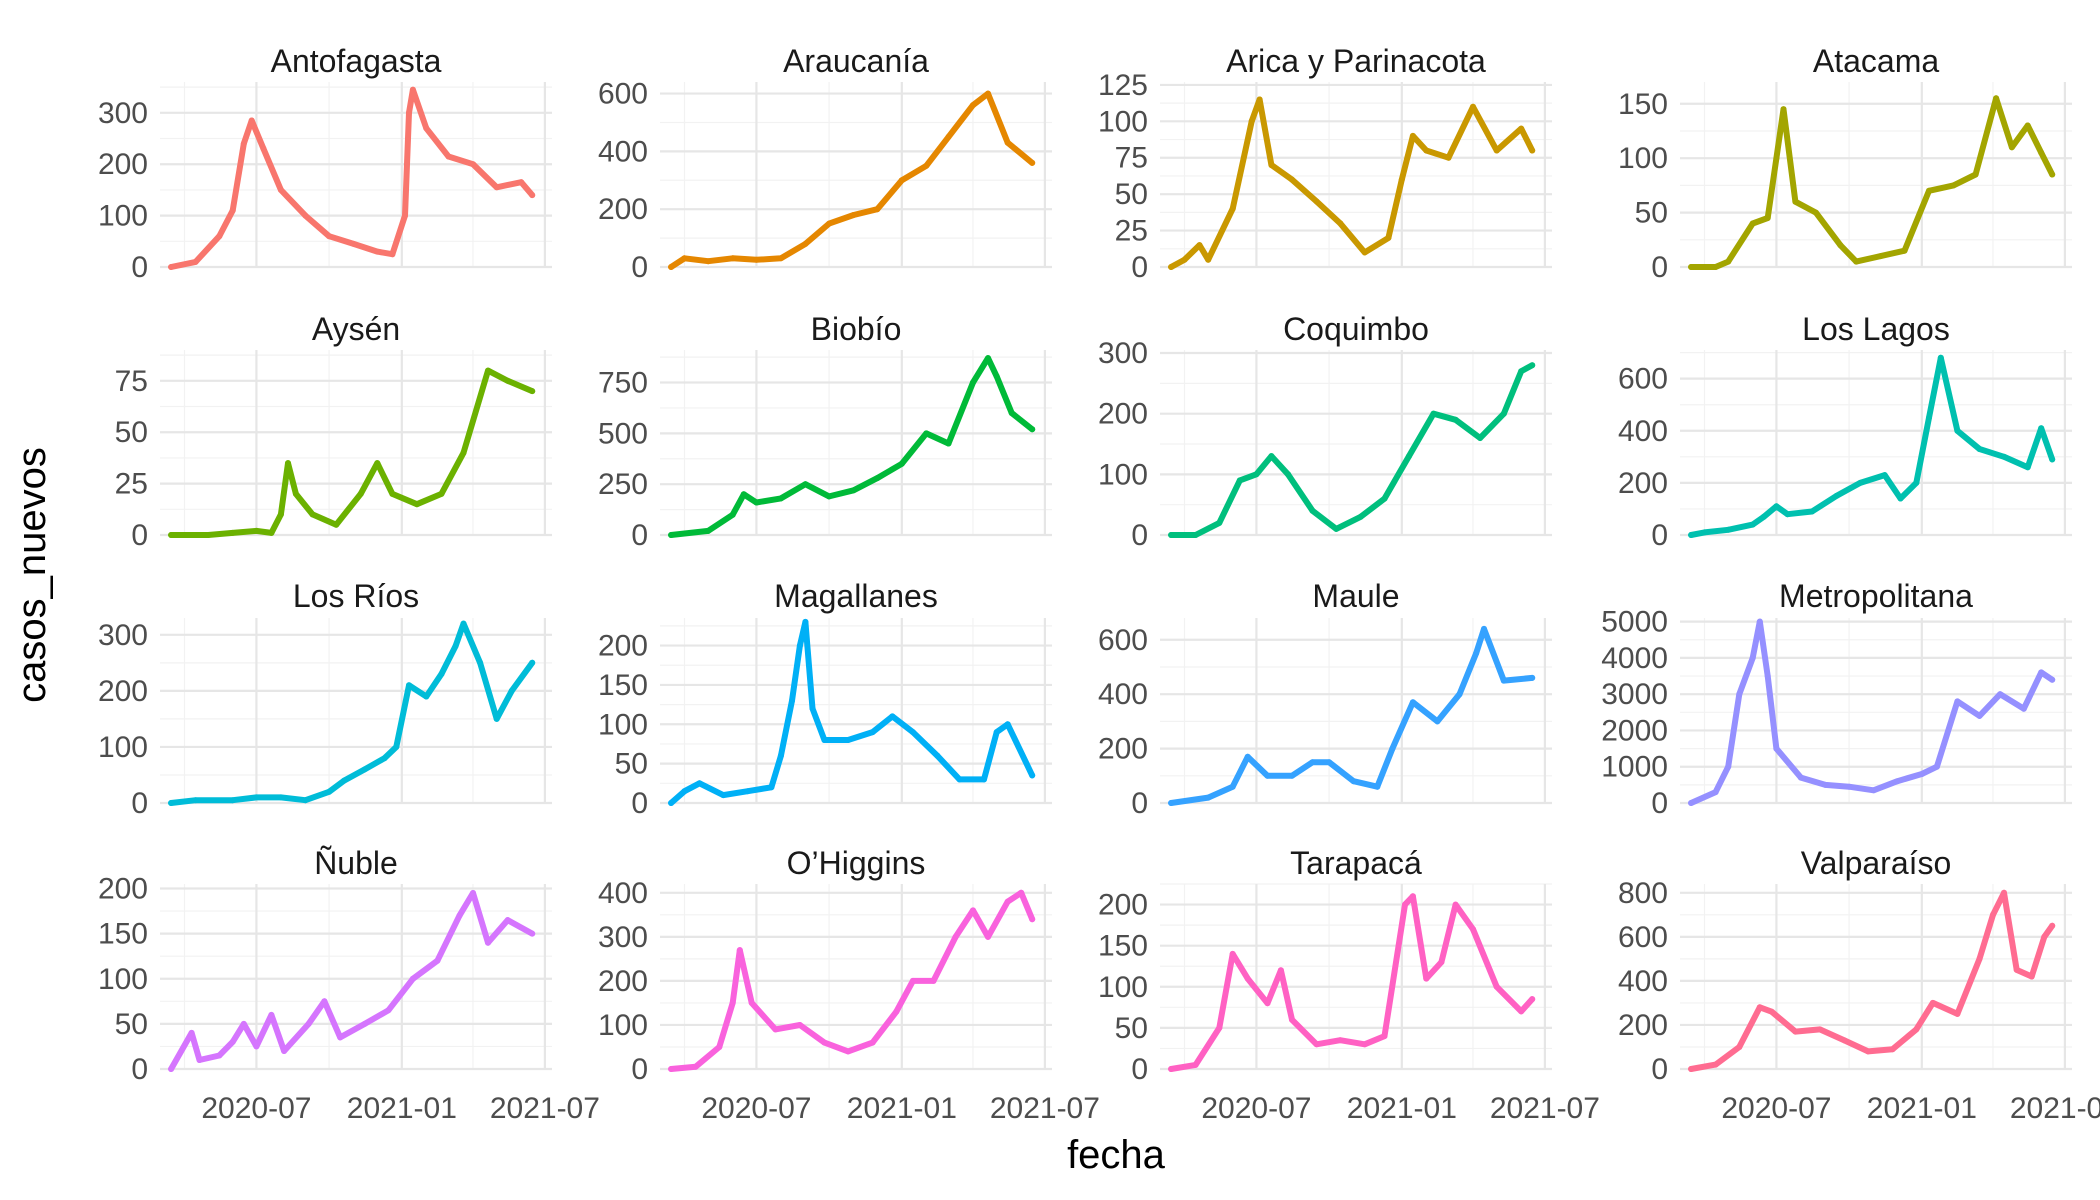 The image size is (2100, 1200). I want to click on facet-panel: Araucanía 0 200 400 600, so click(825, 163).